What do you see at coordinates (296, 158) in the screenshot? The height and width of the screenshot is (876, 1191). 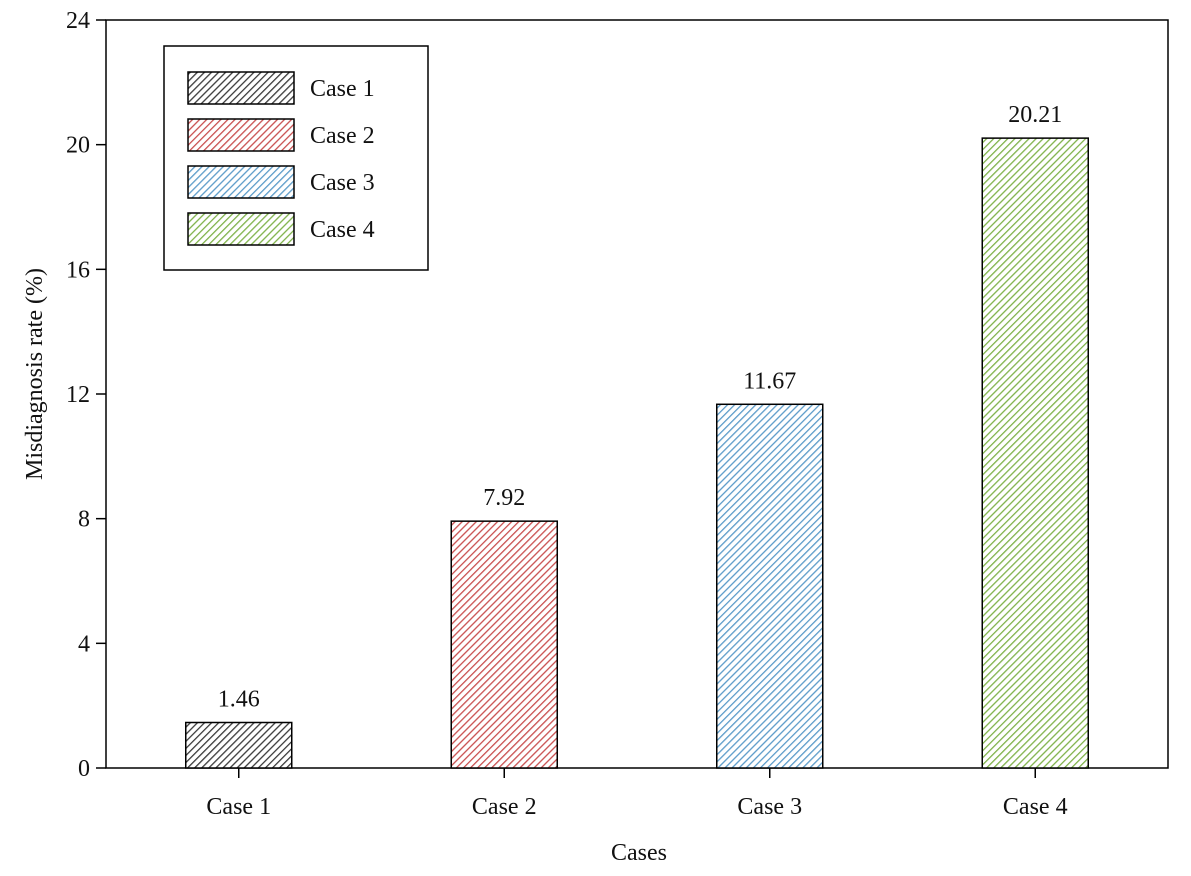 I see `legend: Case 1 Case 2 Case 3 Case 4` at bounding box center [296, 158].